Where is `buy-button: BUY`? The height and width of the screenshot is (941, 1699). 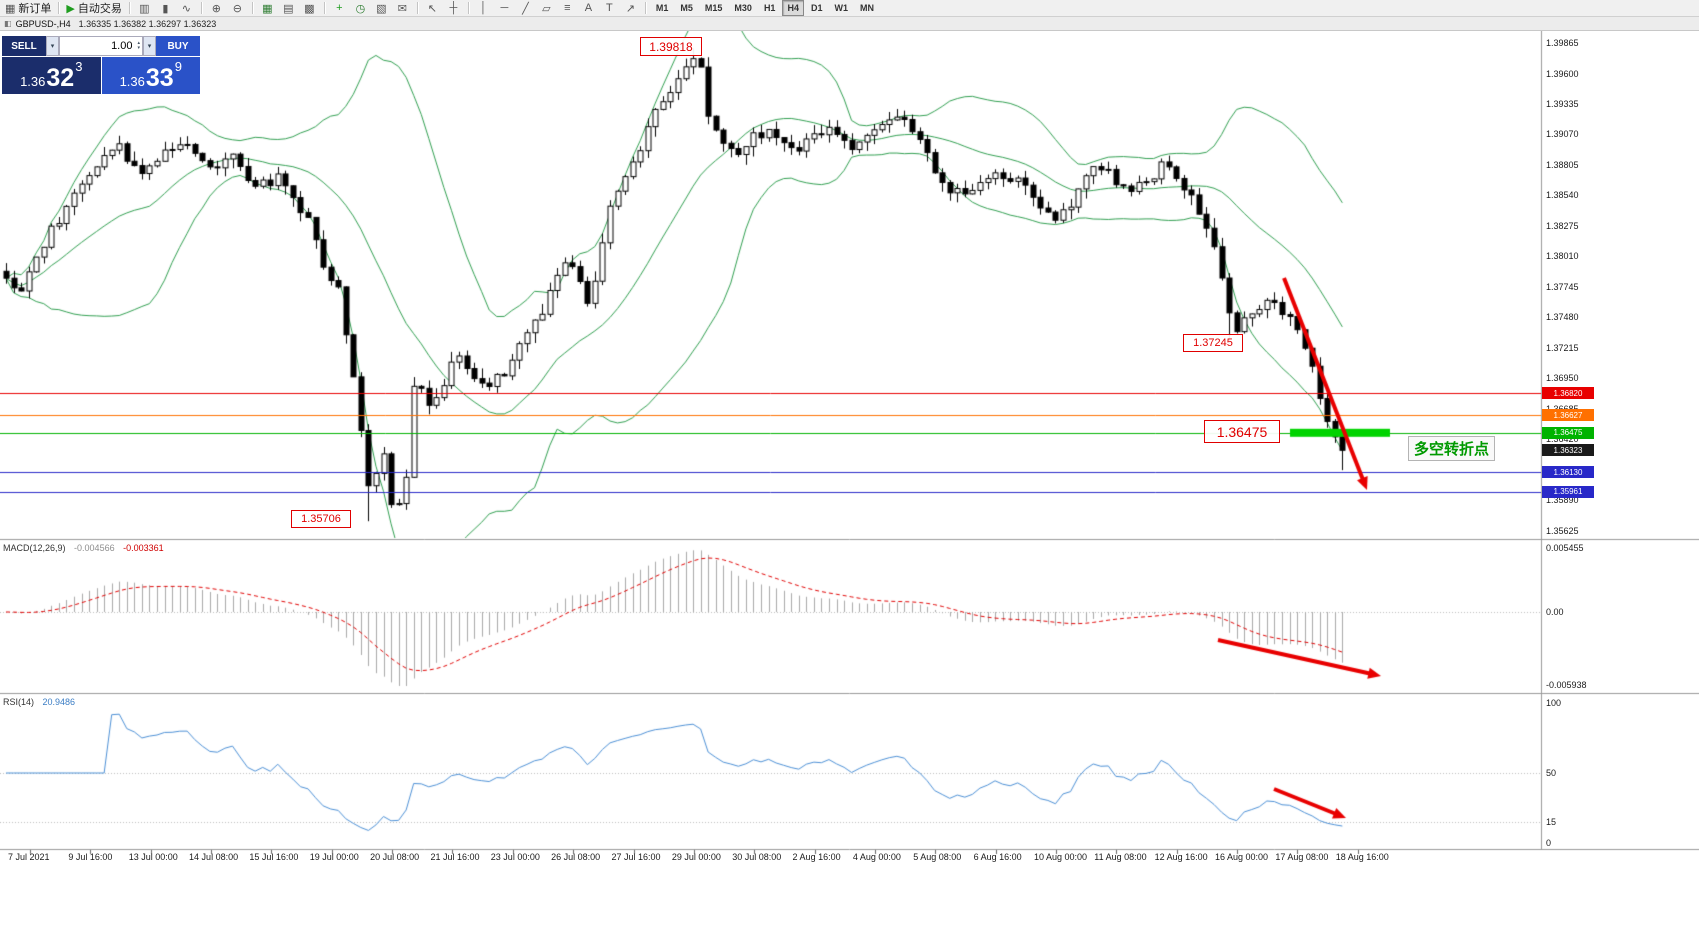 buy-button: BUY is located at coordinates (178, 46).